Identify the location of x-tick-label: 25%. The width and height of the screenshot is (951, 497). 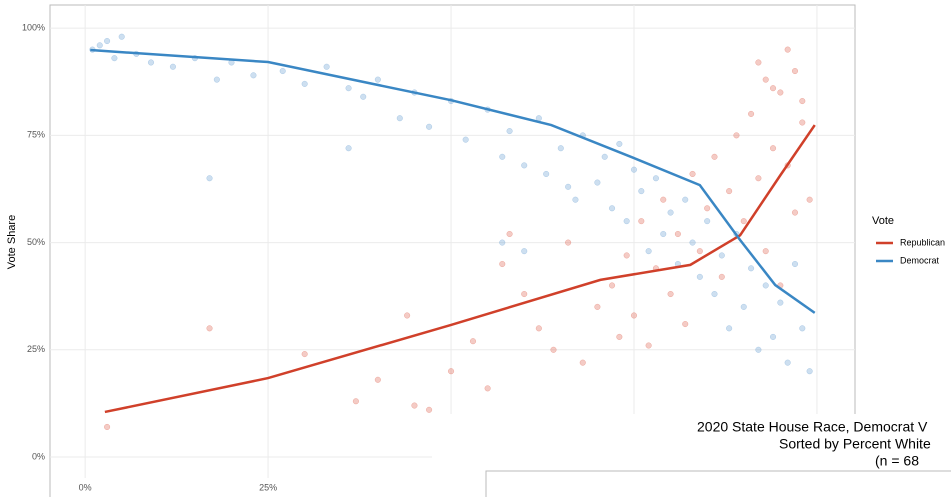
(268, 487).